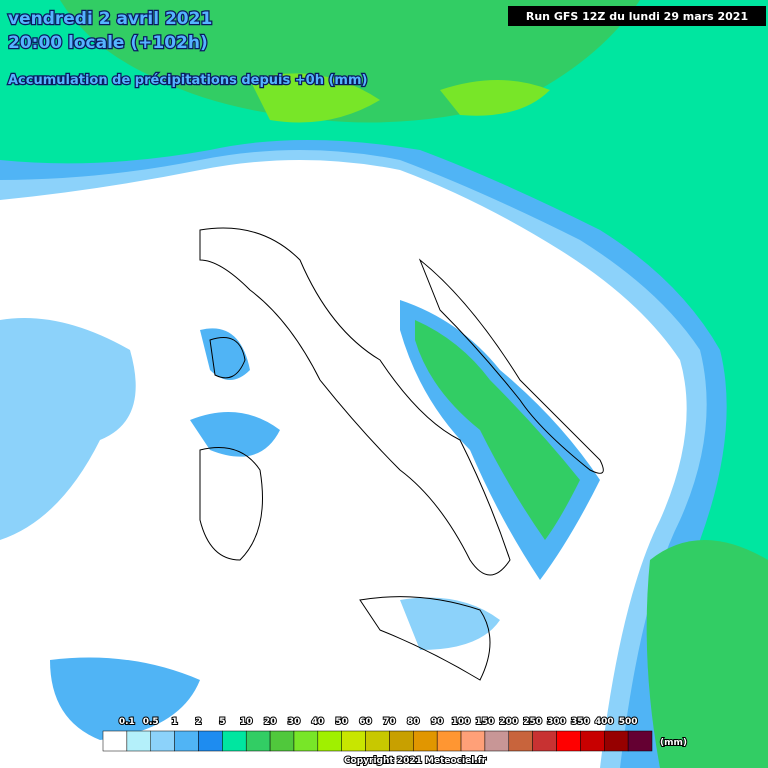 This screenshot has height=768, width=768. Describe the element at coordinates (198, 722) in the screenshot. I see `legend-label: 2` at that location.